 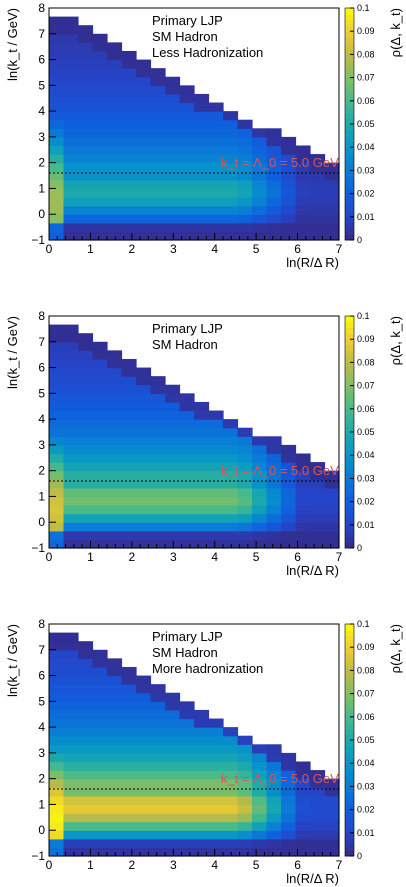 What do you see at coordinates (363, 8) in the screenshot?
I see `colorbar-tick-label: 0.1` at bounding box center [363, 8].